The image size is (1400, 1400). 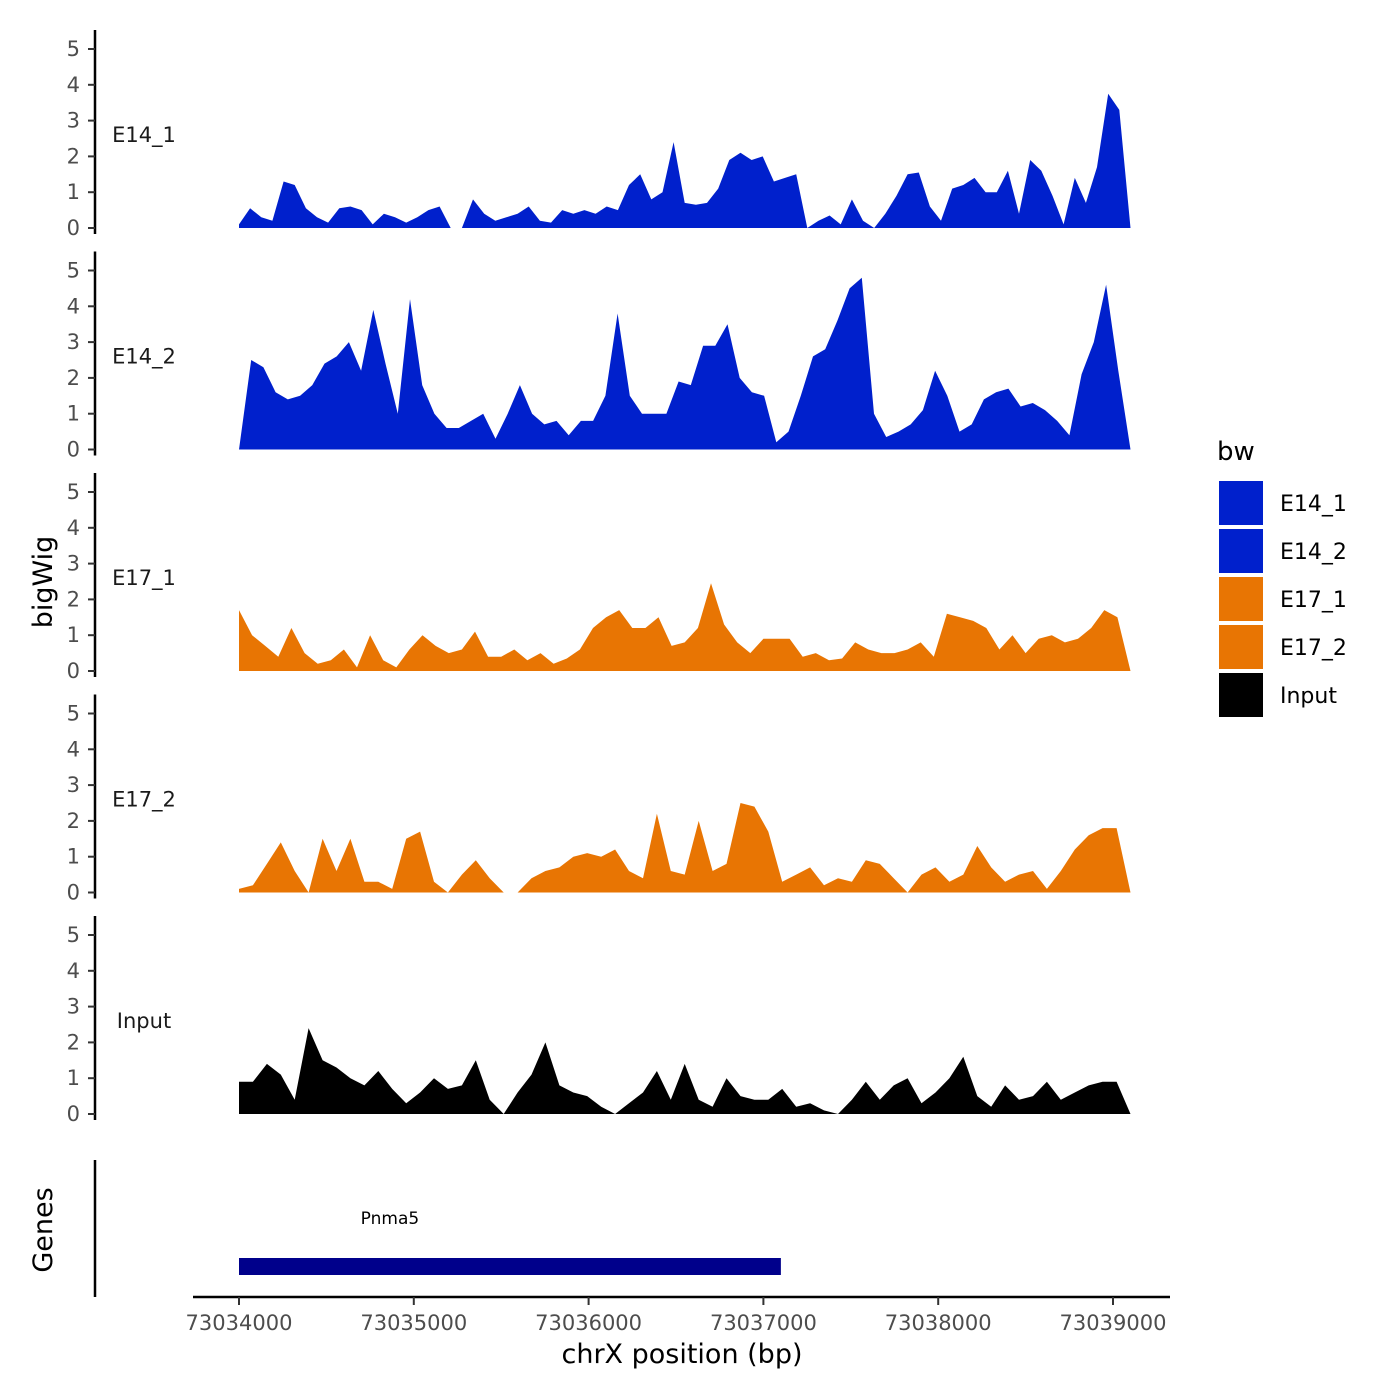 I want to click on gene-track-label: Genes, so click(x=43, y=1229).